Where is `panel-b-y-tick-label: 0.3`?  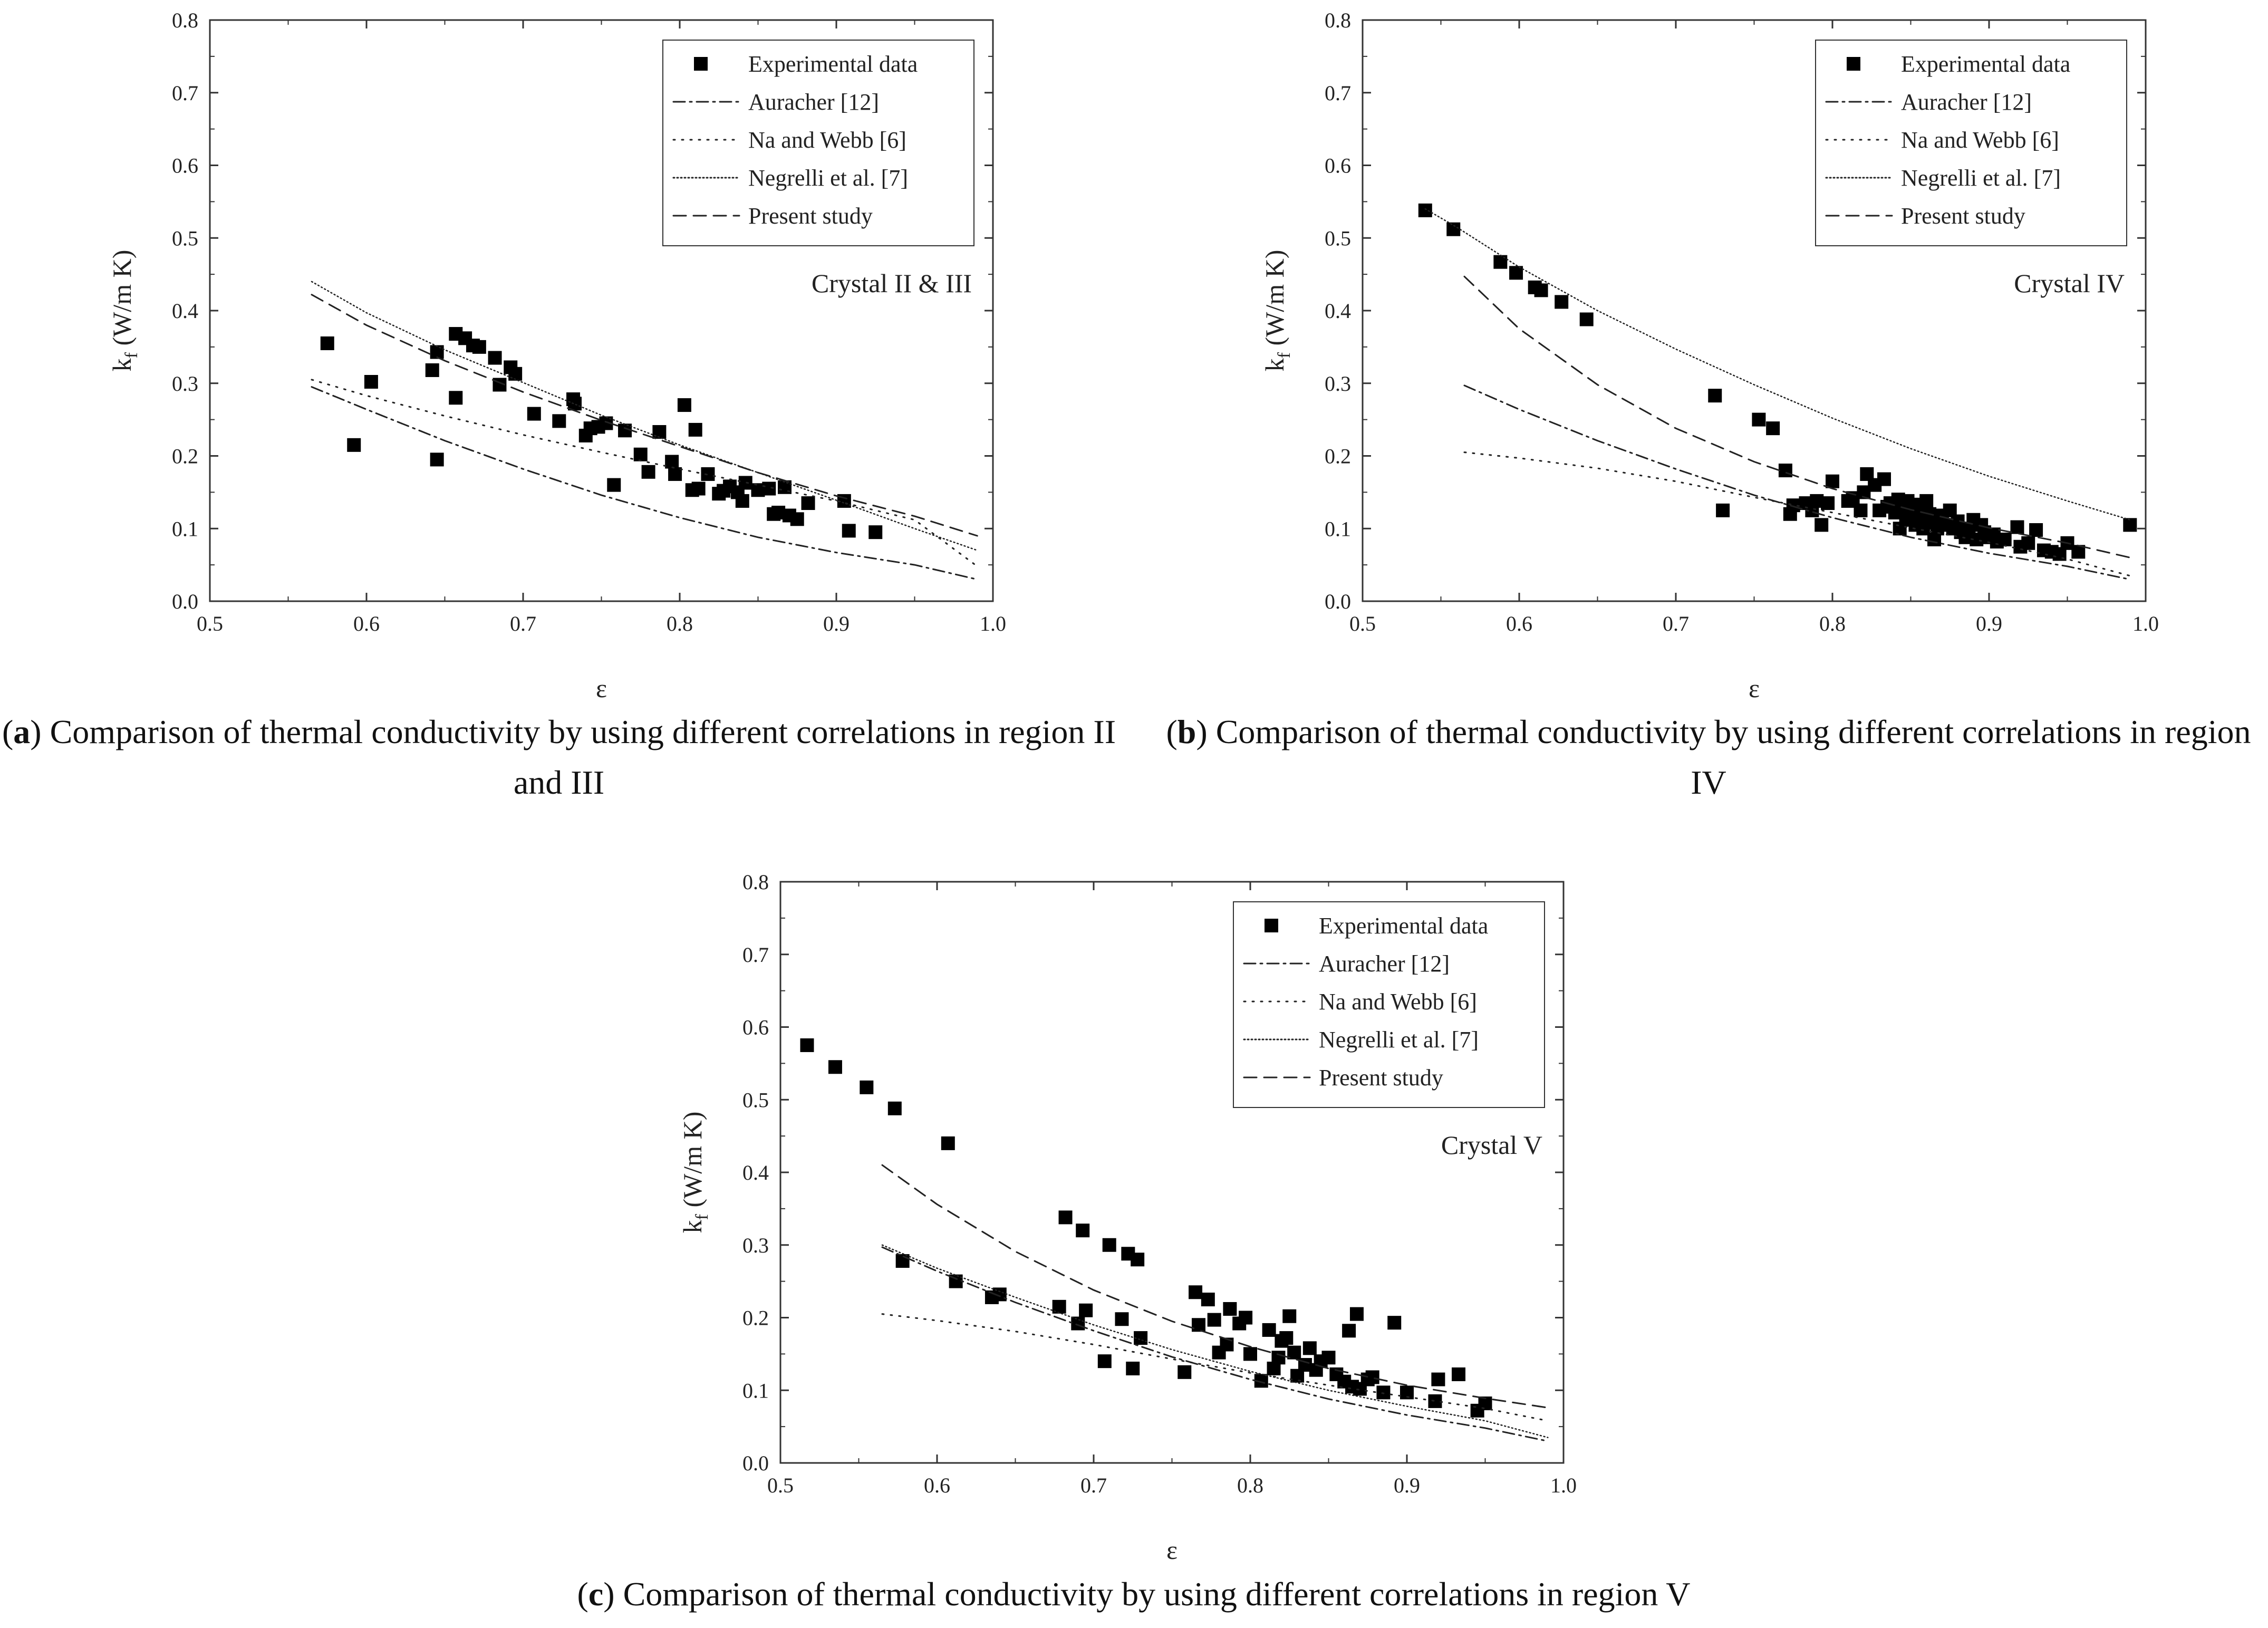
panel-b-y-tick-label: 0.3 is located at coordinates (1338, 384).